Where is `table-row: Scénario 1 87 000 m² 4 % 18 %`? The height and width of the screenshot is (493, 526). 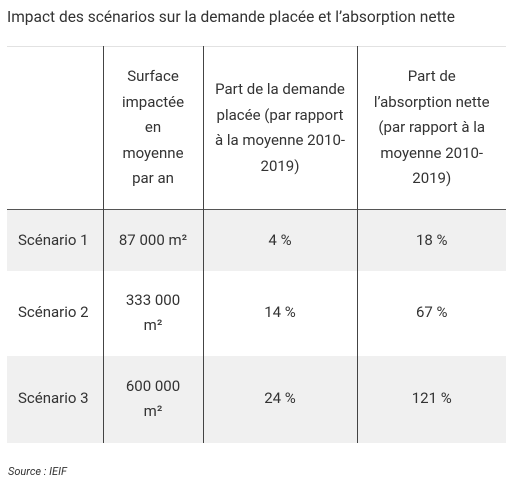
table-row: Scénario 1 87 000 m² 4 % 18 % is located at coordinates (256, 240).